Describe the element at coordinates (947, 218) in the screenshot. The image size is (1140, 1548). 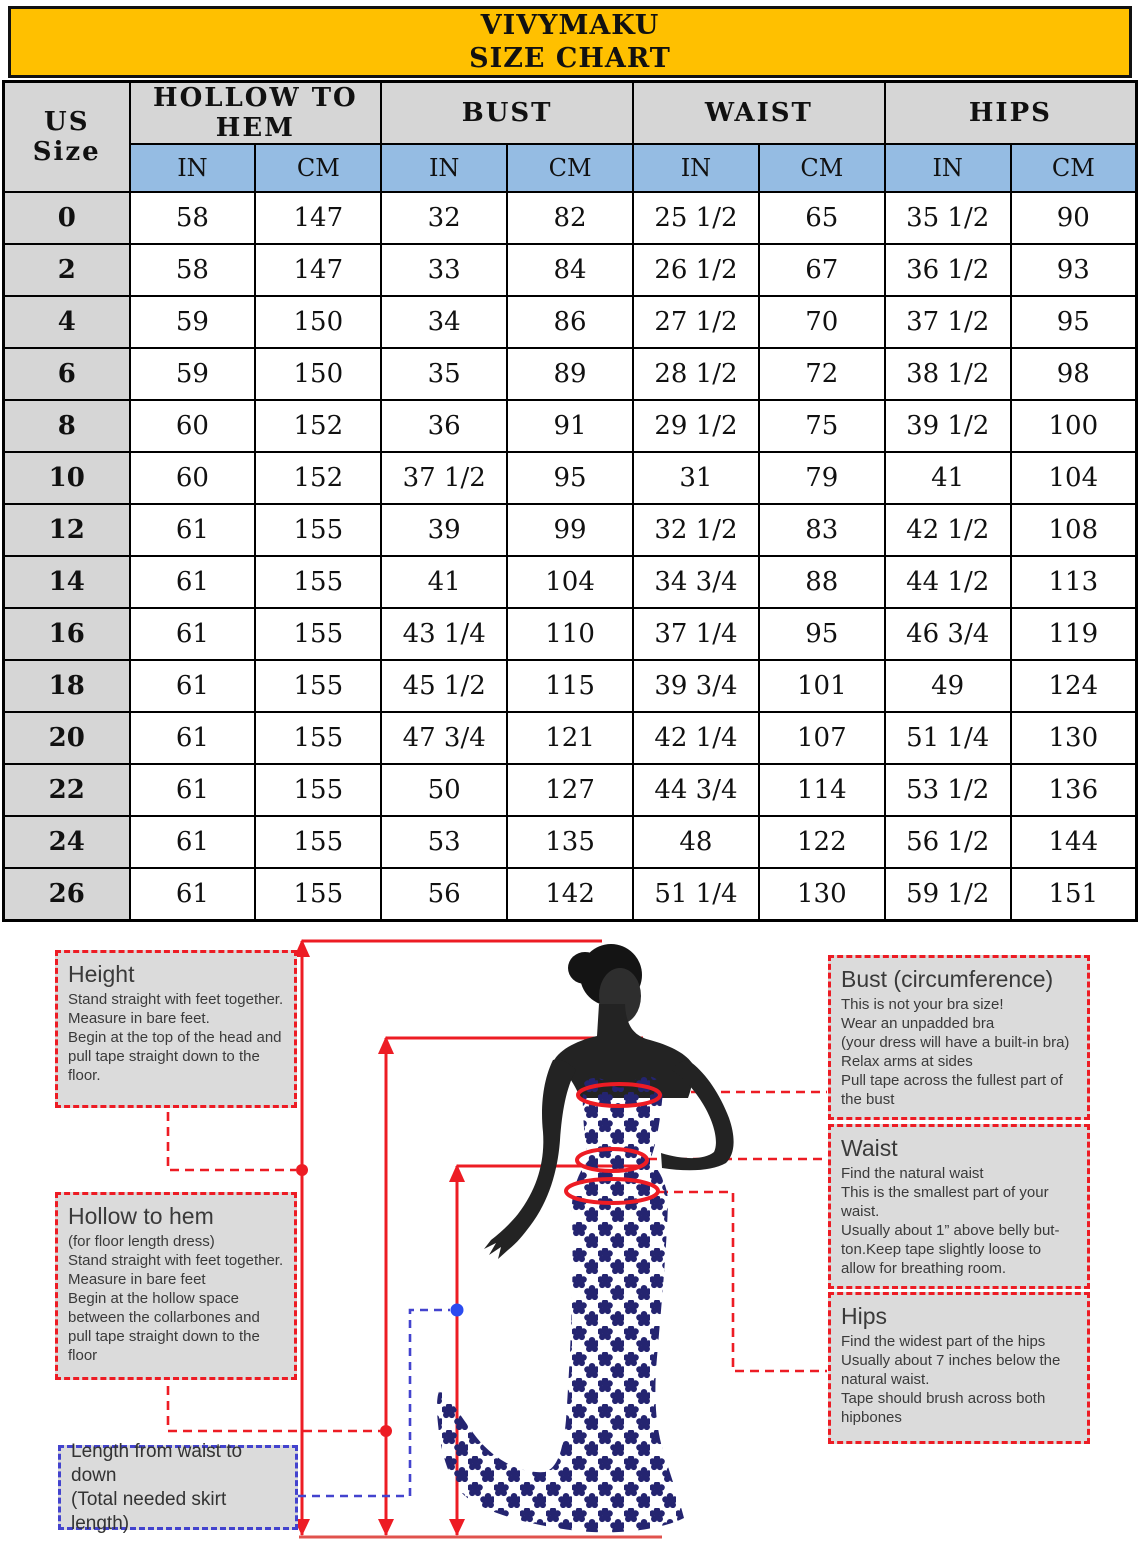
I see `measurement-cell: 35 1/2` at that location.